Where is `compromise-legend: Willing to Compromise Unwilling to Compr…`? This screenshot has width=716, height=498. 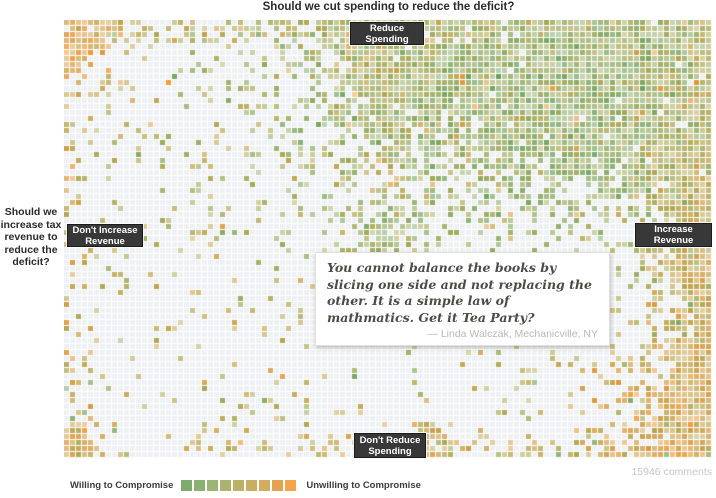 compromise-legend: Willing to Compromise Unwilling to Compr… is located at coordinates (245, 485).